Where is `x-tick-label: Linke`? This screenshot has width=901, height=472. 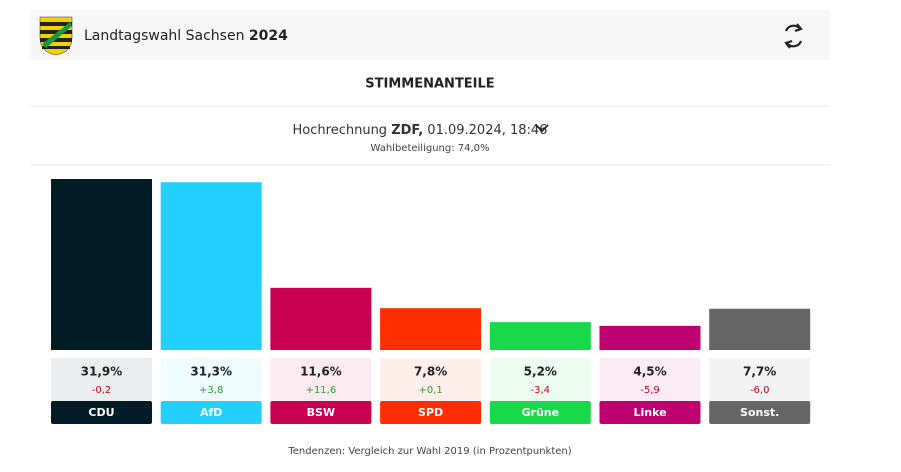
x-tick-label: Linke is located at coordinates (649, 412).